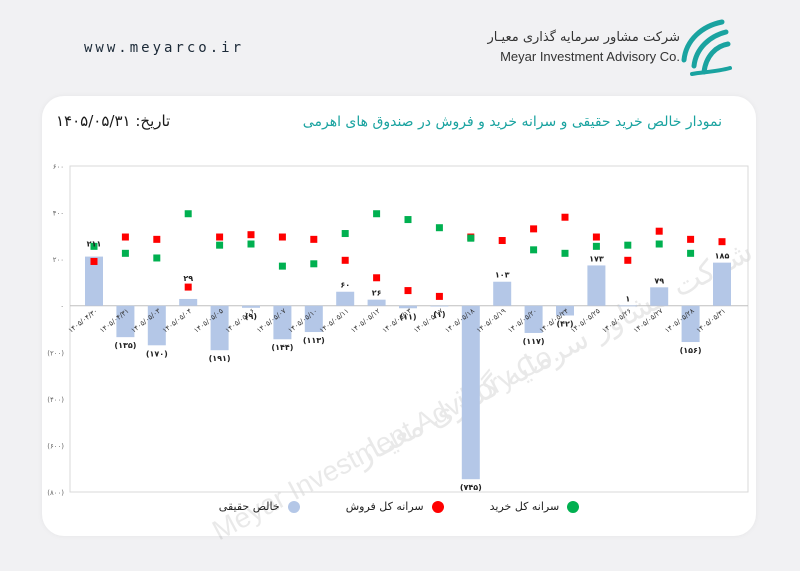  I want to click on x-tick-label: ۱۴۰۵/۰۵/۱۲, so click(365, 321).